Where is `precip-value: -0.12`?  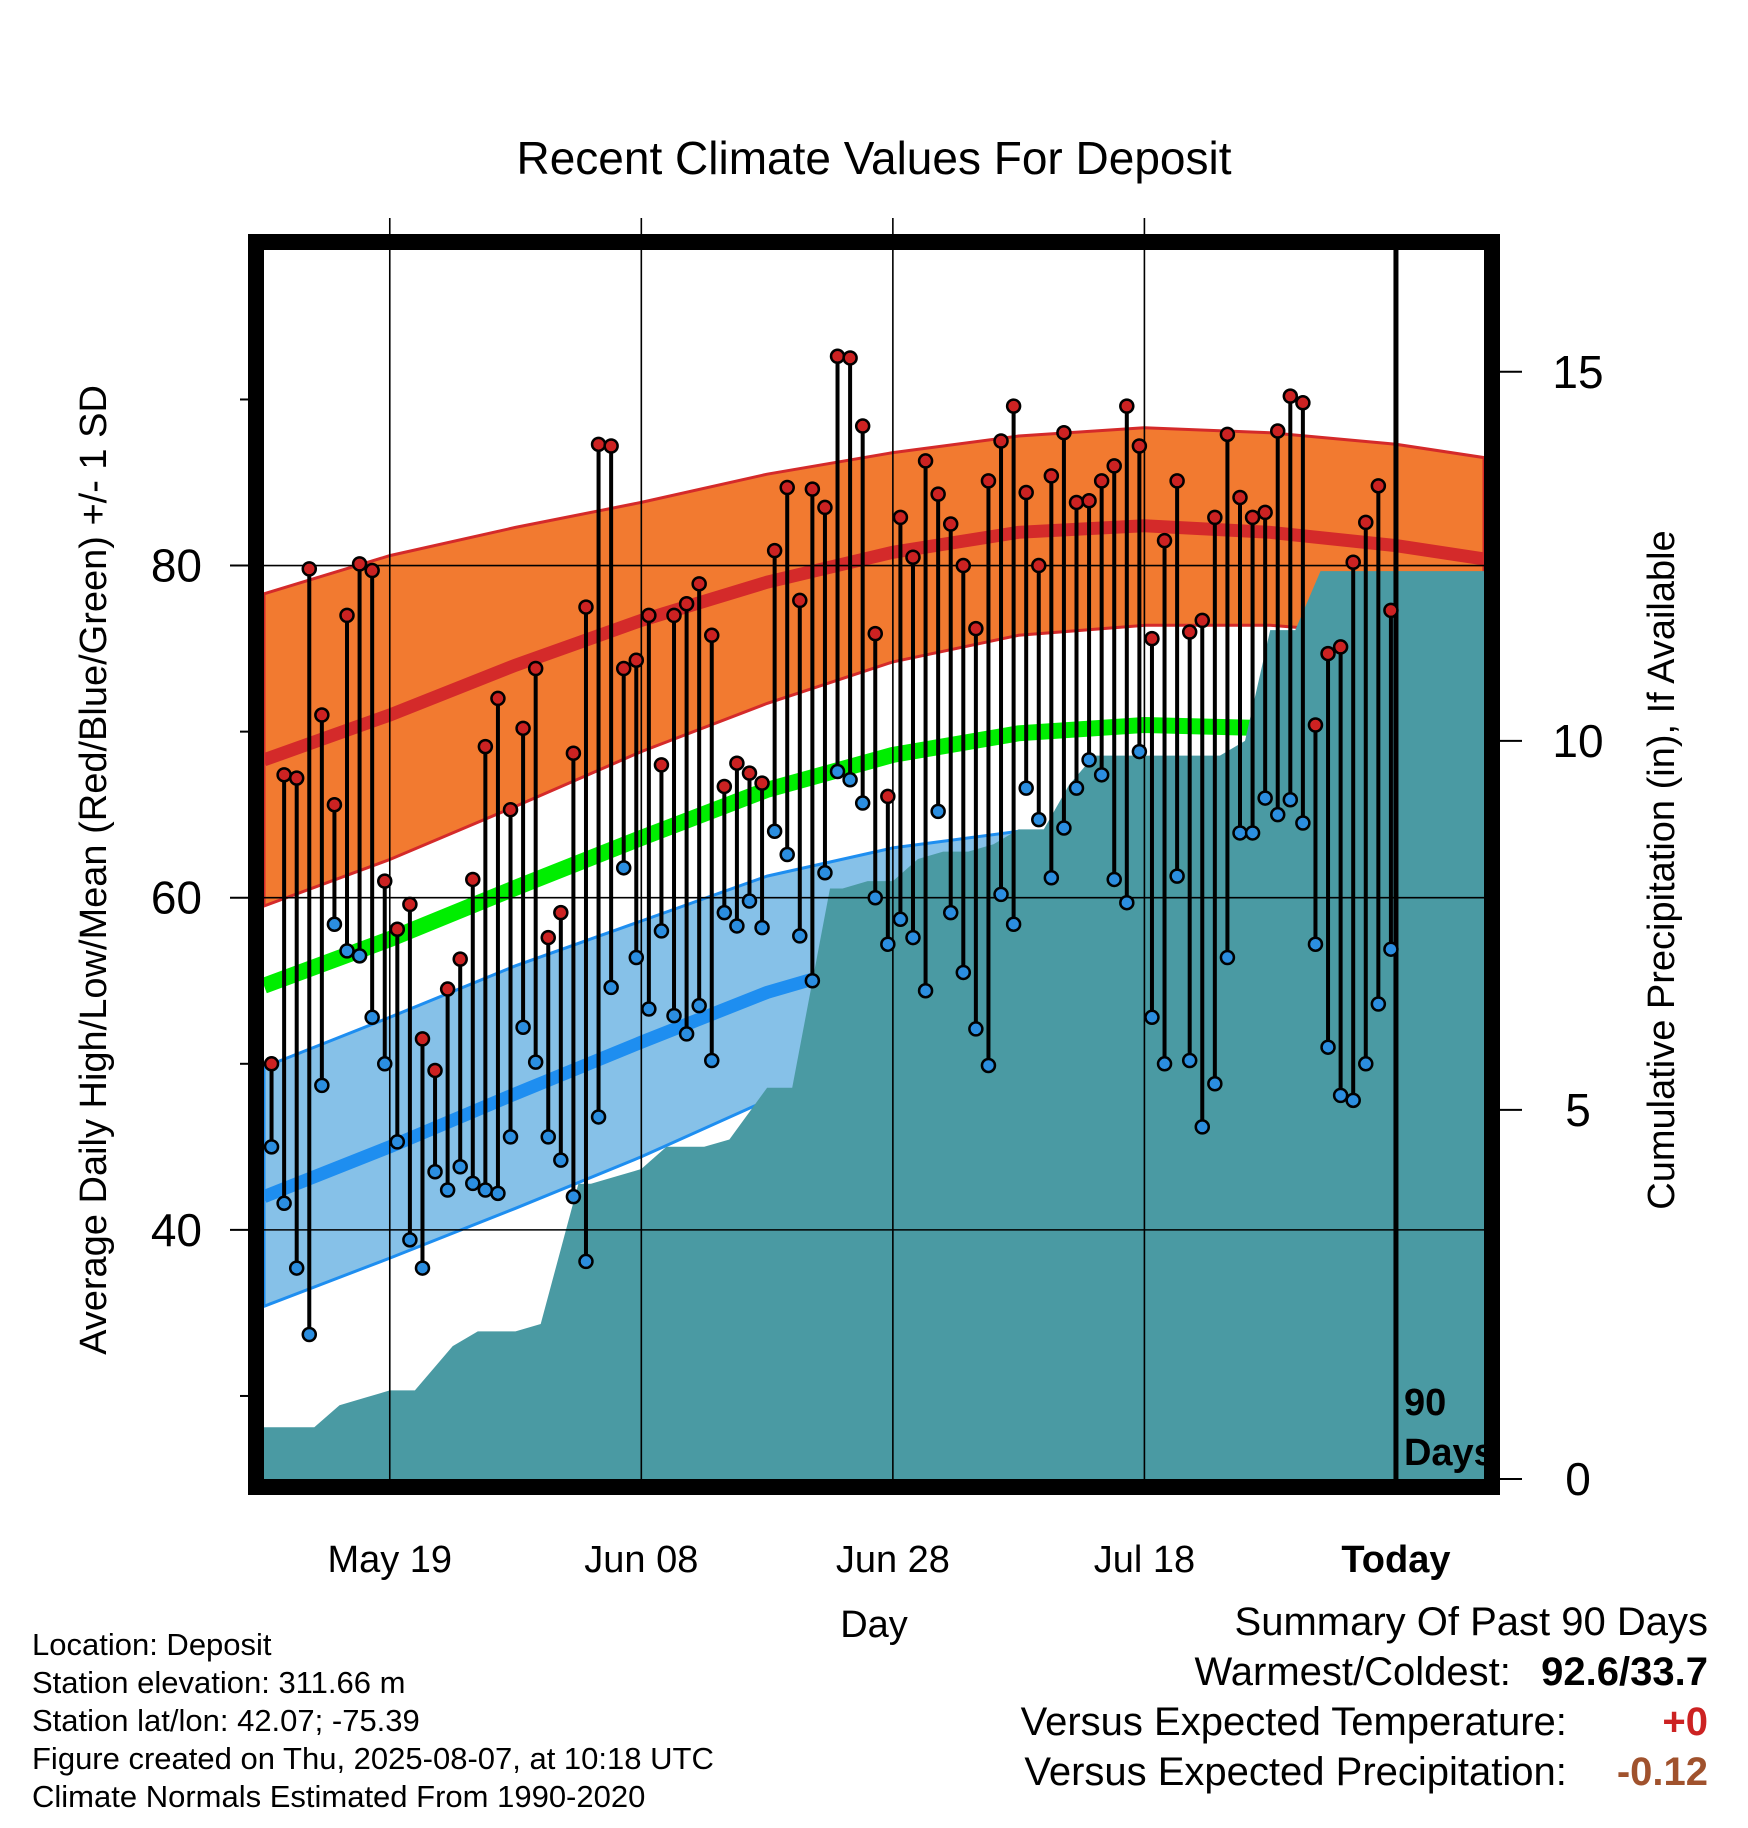 precip-value: -0.12 is located at coordinates (1662, 1772).